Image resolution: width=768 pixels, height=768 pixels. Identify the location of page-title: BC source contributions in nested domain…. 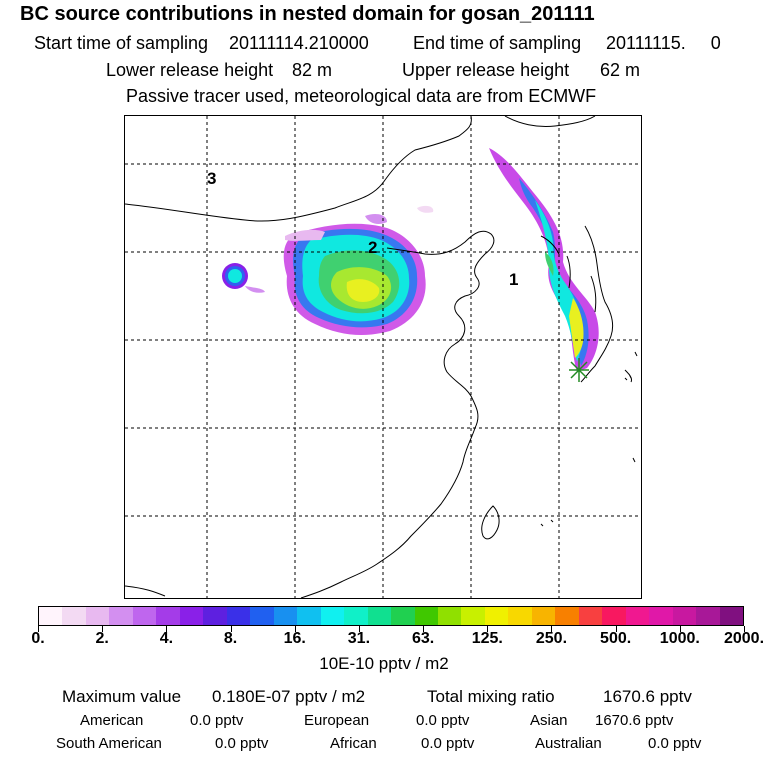
(307, 14).